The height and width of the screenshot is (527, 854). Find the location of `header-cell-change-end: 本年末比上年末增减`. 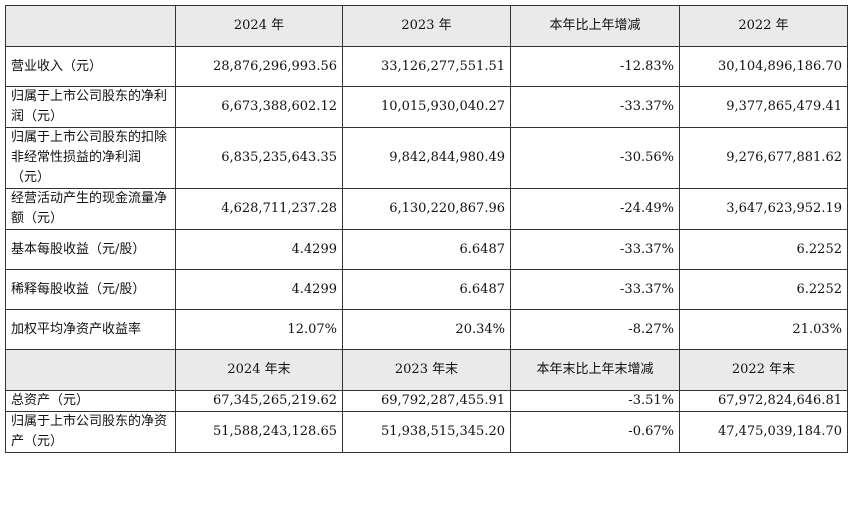

header-cell-change-end: 本年末比上年末增减 is located at coordinates (595, 370).